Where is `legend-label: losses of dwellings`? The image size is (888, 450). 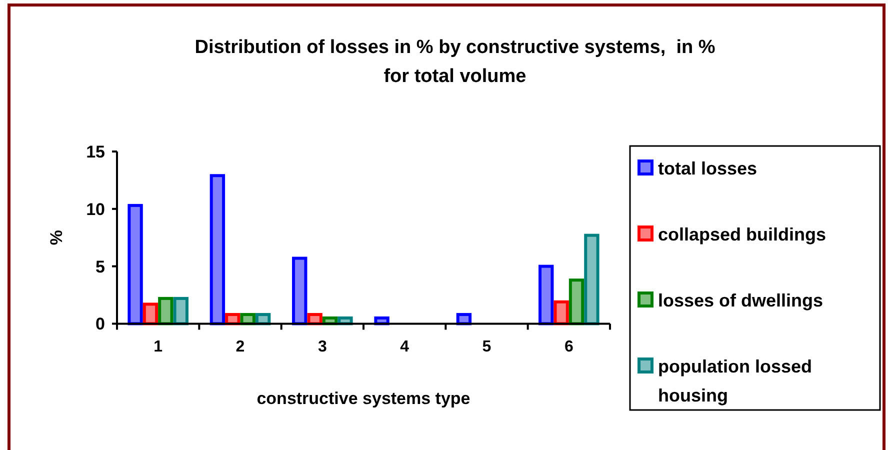 legend-label: losses of dwellings is located at coordinates (741, 300).